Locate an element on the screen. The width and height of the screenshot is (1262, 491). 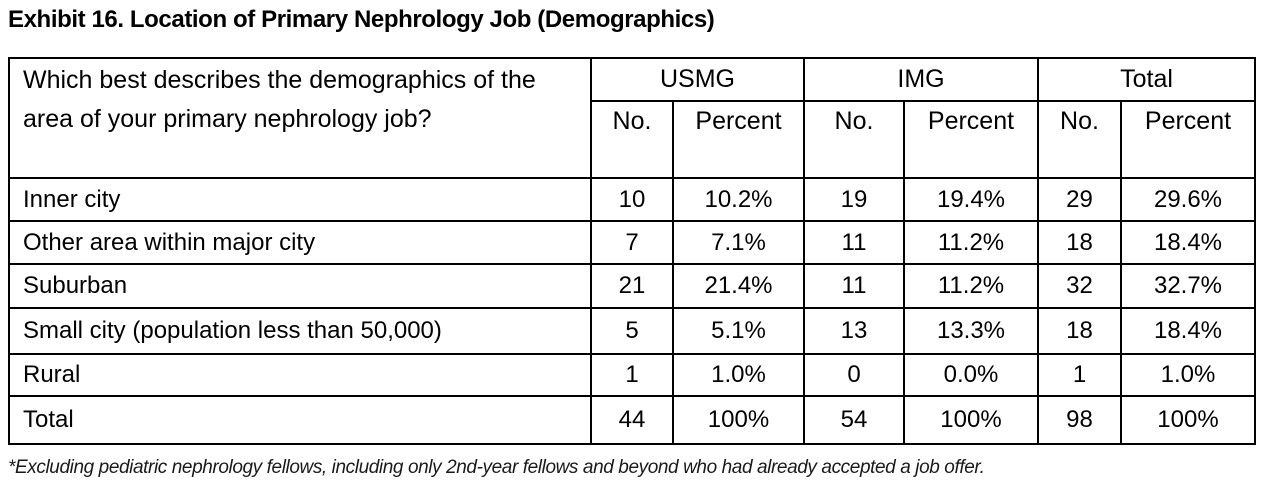
cell-total-percent: 29.6% is located at coordinates (1188, 199).